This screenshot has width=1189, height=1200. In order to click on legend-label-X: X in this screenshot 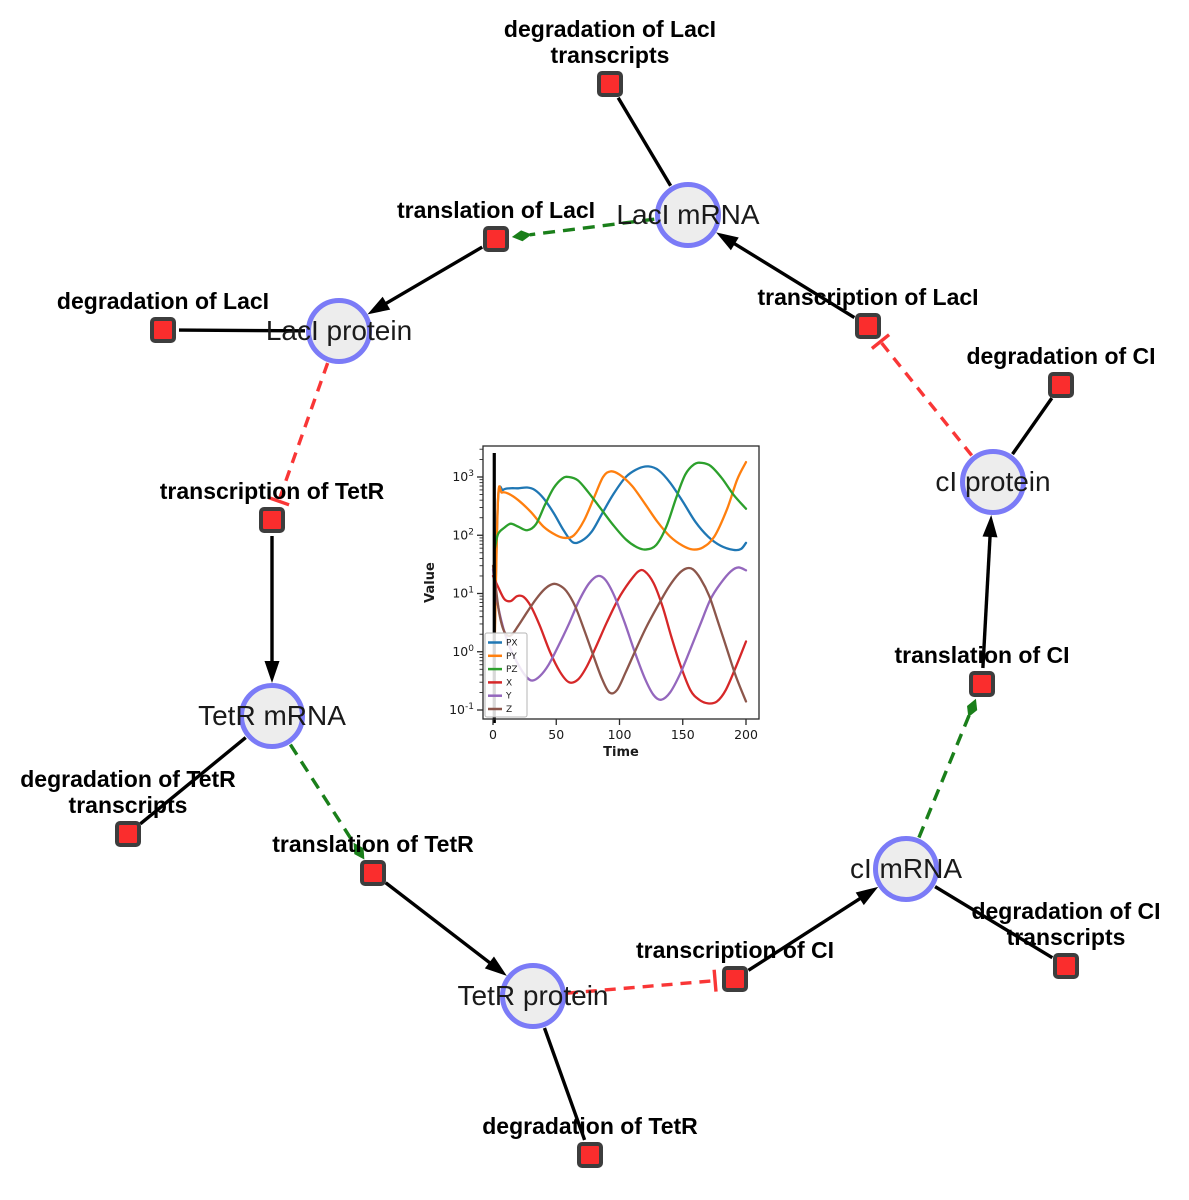, I will do `click(509, 683)`.